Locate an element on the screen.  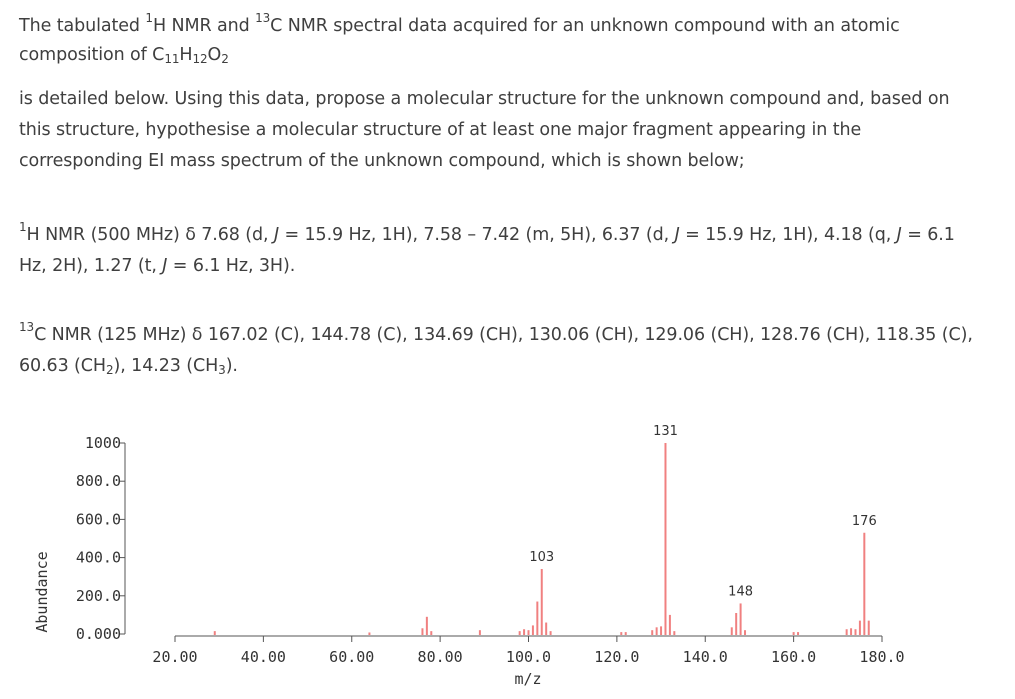
x-tick-label: 80.00 is located at coordinates (440, 657).